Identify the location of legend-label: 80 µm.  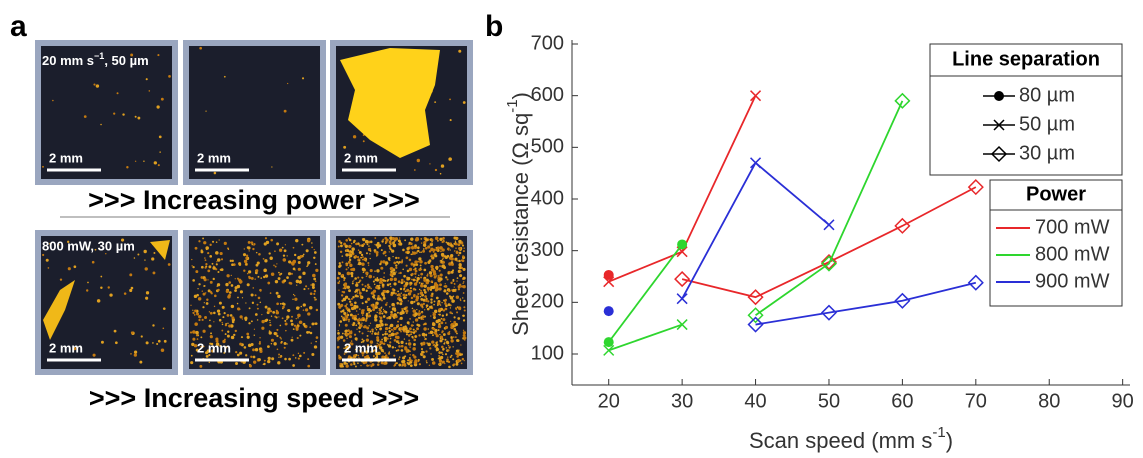
(1047, 95).